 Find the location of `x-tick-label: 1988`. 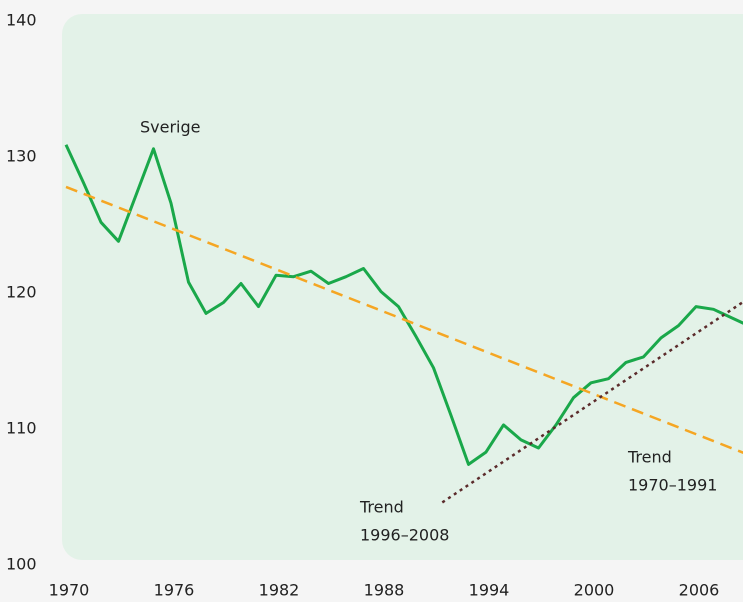

x-tick-label: 1988 is located at coordinates (384, 590).